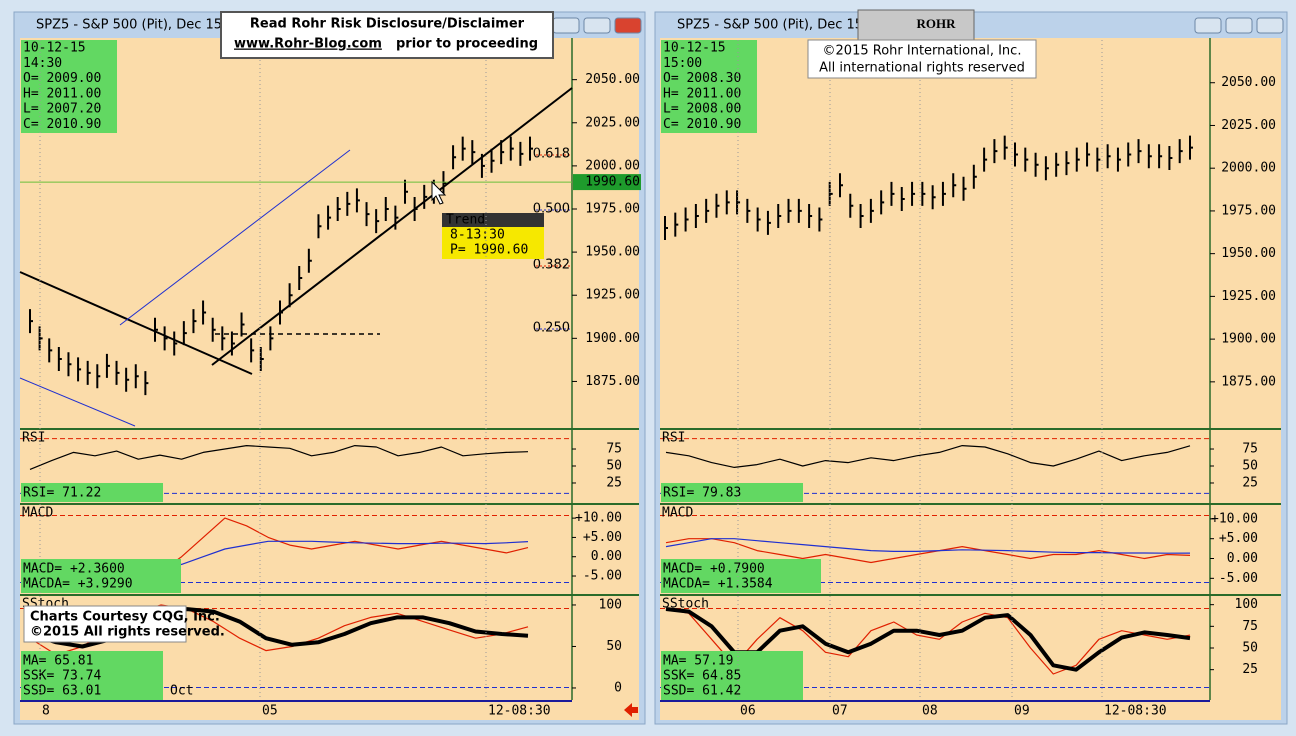 The height and width of the screenshot is (736, 1296). I want to click on x-axis-strip, so click(970, 710).